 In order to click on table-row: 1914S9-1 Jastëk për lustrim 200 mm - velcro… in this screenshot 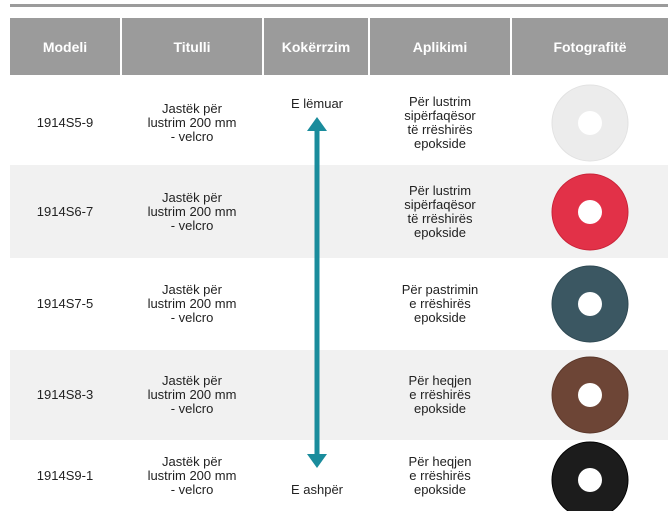, I will do `click(339, 475)`.